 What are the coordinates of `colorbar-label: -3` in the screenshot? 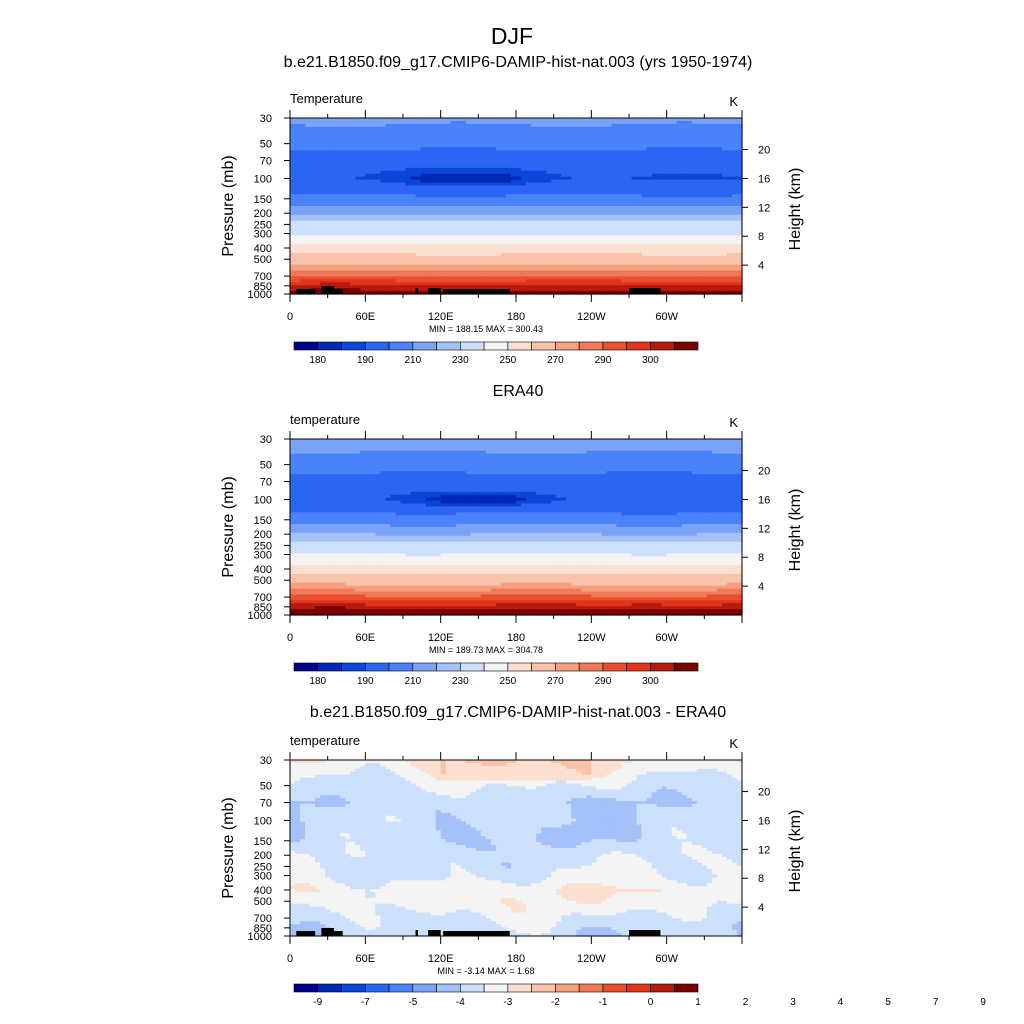 It's located at (507, 1002).